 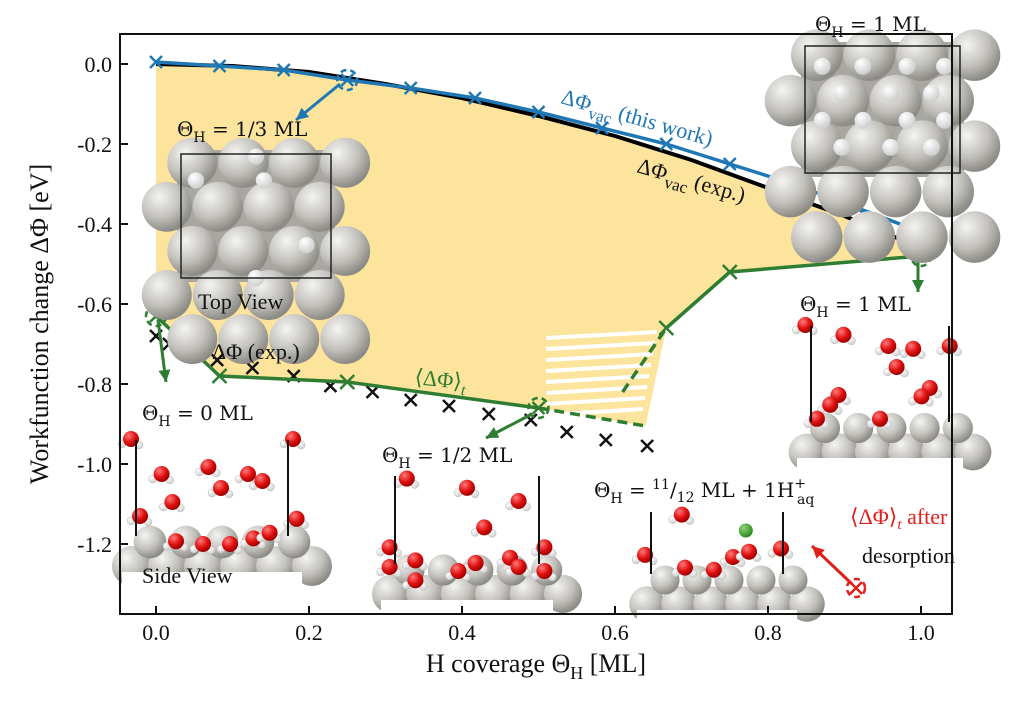 What do you see at coordinates (890, 397) in the screenshot?
I see `side-view-inset-1ml` at bounding box center [890, 397].